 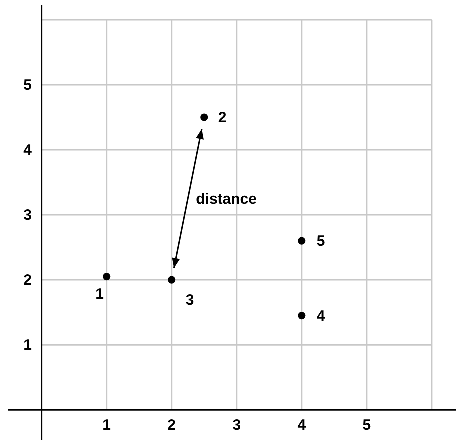 I want to click on x-tick-label: 2, so click(x=172, y=425).